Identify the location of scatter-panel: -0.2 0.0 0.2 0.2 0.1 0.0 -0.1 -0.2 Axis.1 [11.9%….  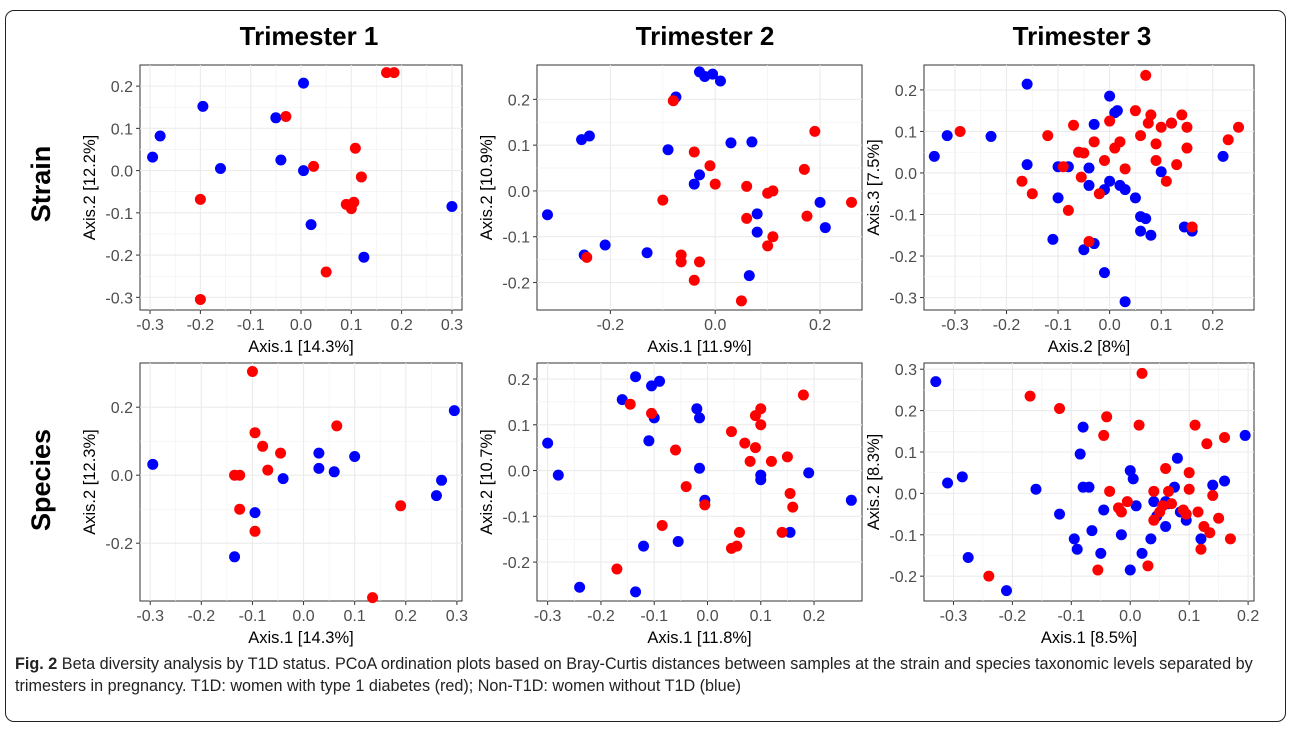
(670, 210).